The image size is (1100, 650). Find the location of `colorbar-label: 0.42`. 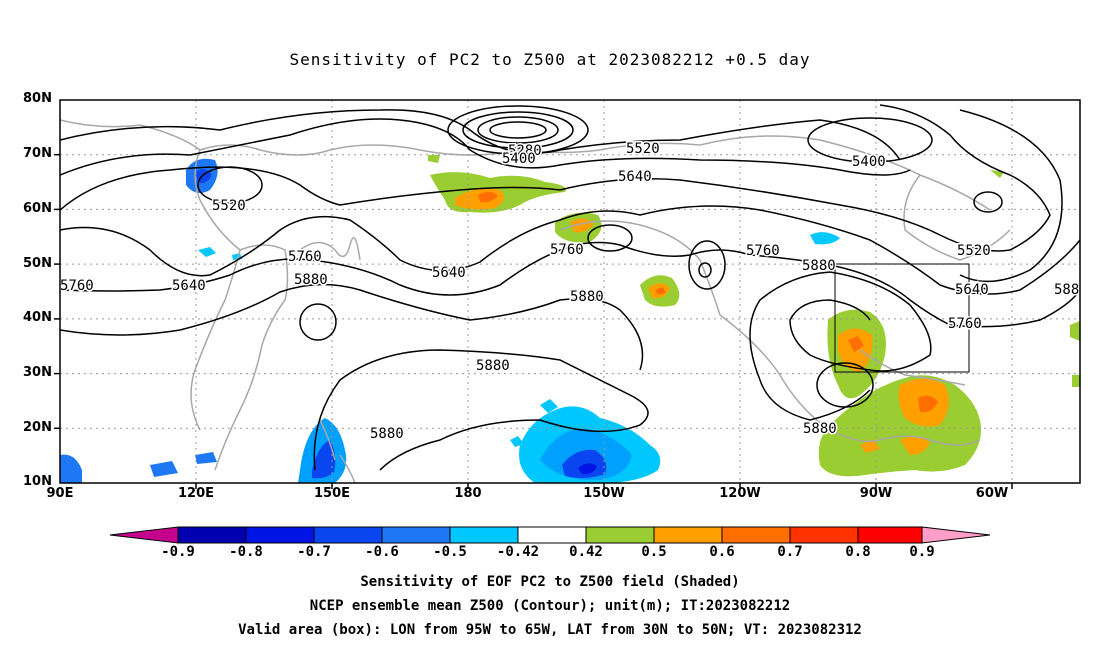

colorbar-label: 0.42 is located at coordinates (586, 552).